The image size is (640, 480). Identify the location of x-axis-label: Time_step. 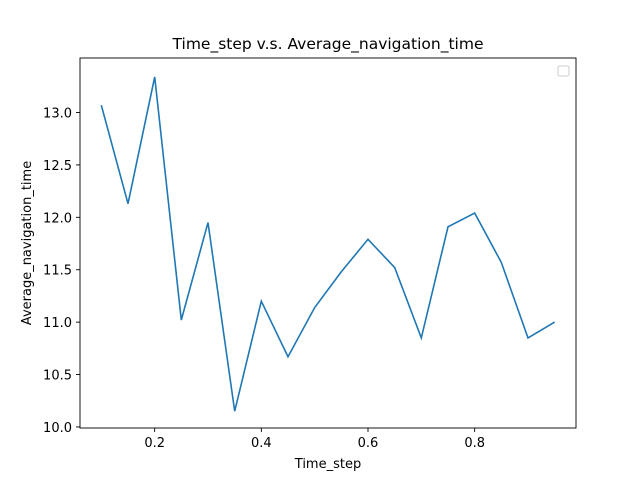
(327, 464).